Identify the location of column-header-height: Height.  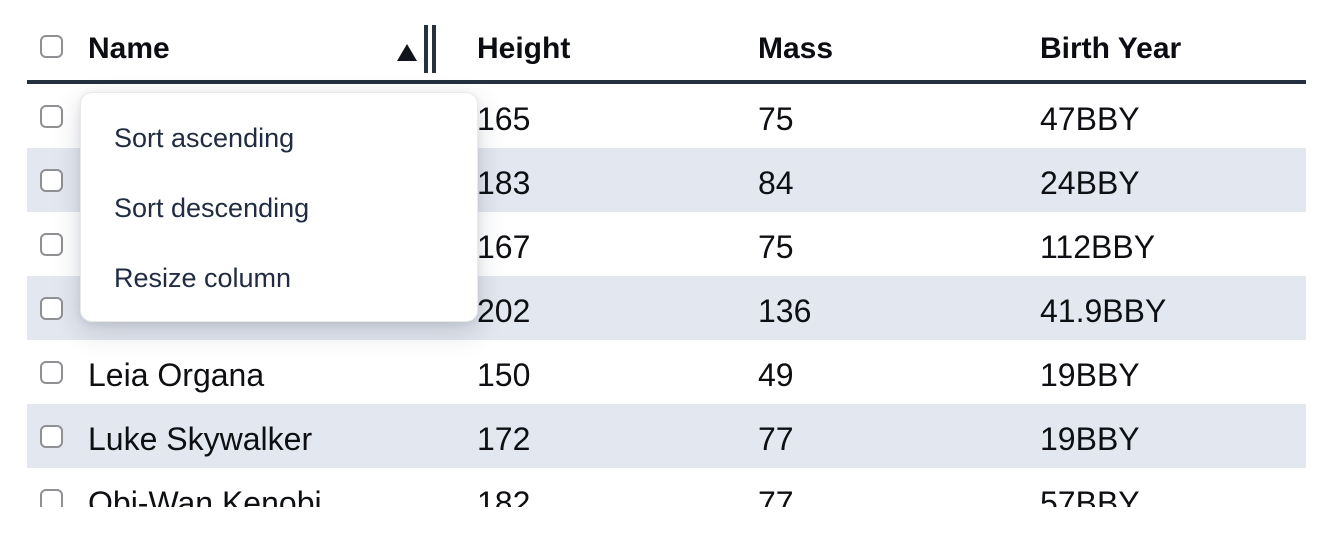
(524, 48).